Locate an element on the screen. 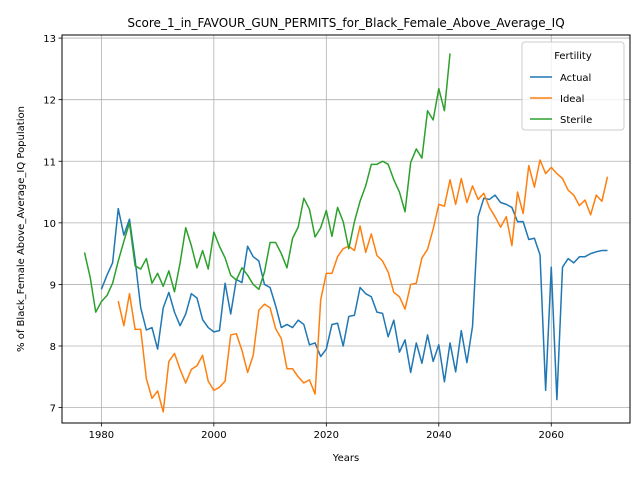 The image size is (640, 480). legend: Fertility Actual Ideal Sterile is located at coordinates (573, 86).